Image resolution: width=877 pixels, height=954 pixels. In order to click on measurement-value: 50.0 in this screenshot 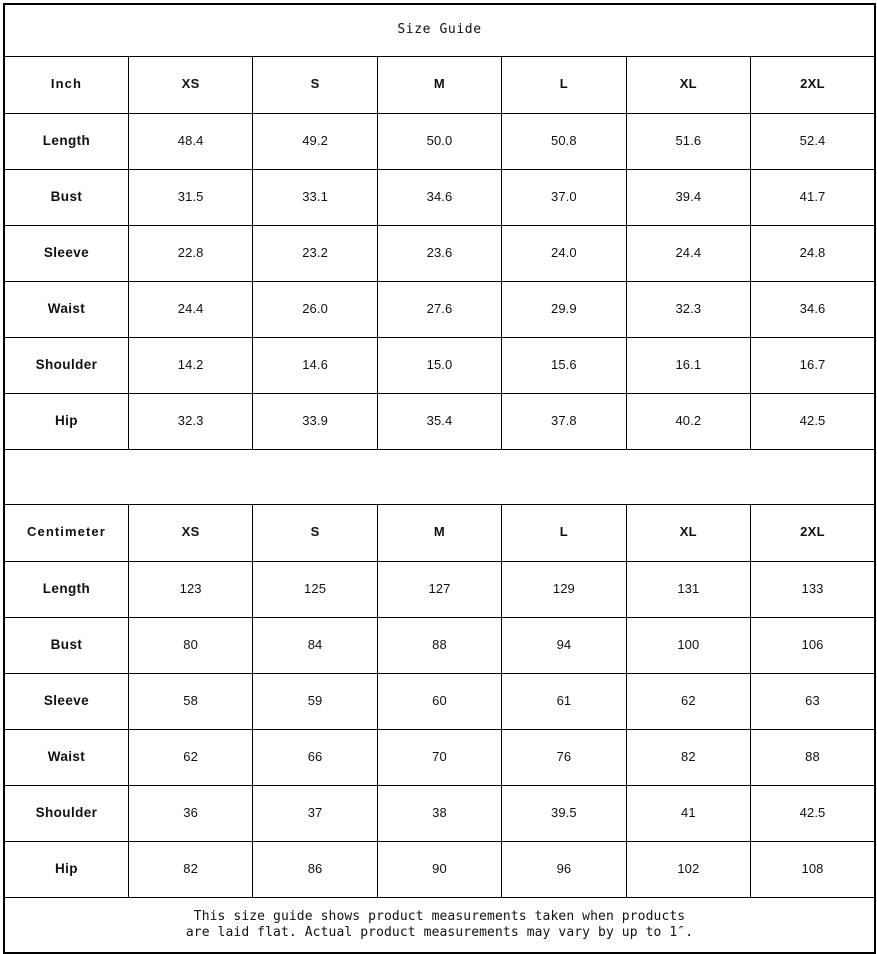, I will do `click(439, 141)`.